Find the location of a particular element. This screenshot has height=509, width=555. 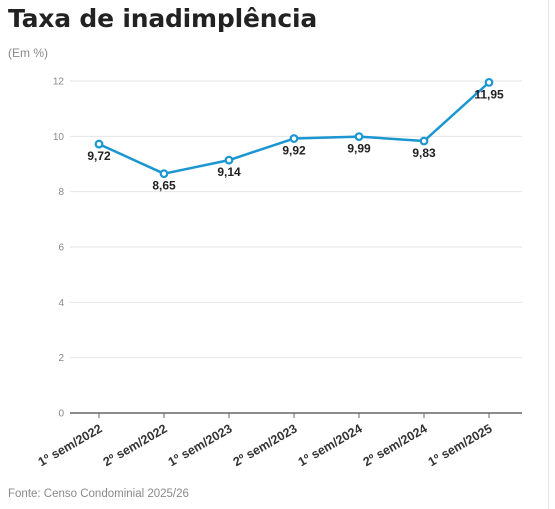

x-axis is located at coordinates (296, 415).